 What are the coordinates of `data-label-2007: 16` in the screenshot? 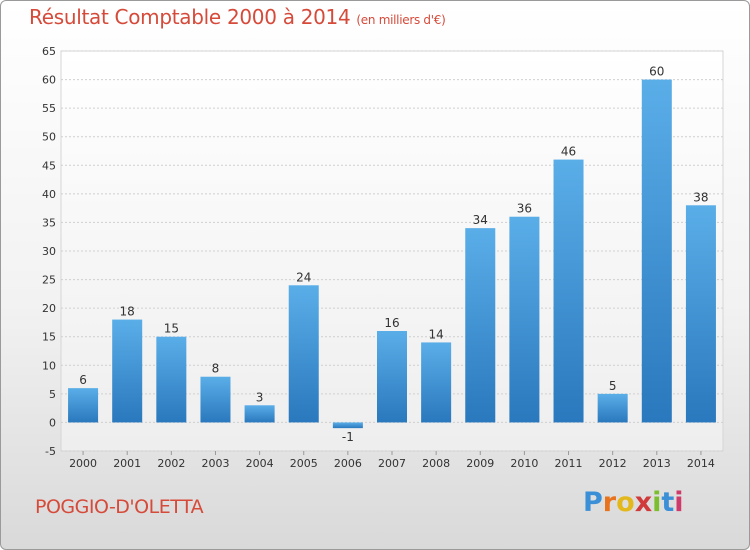 It's located at (391, 323).